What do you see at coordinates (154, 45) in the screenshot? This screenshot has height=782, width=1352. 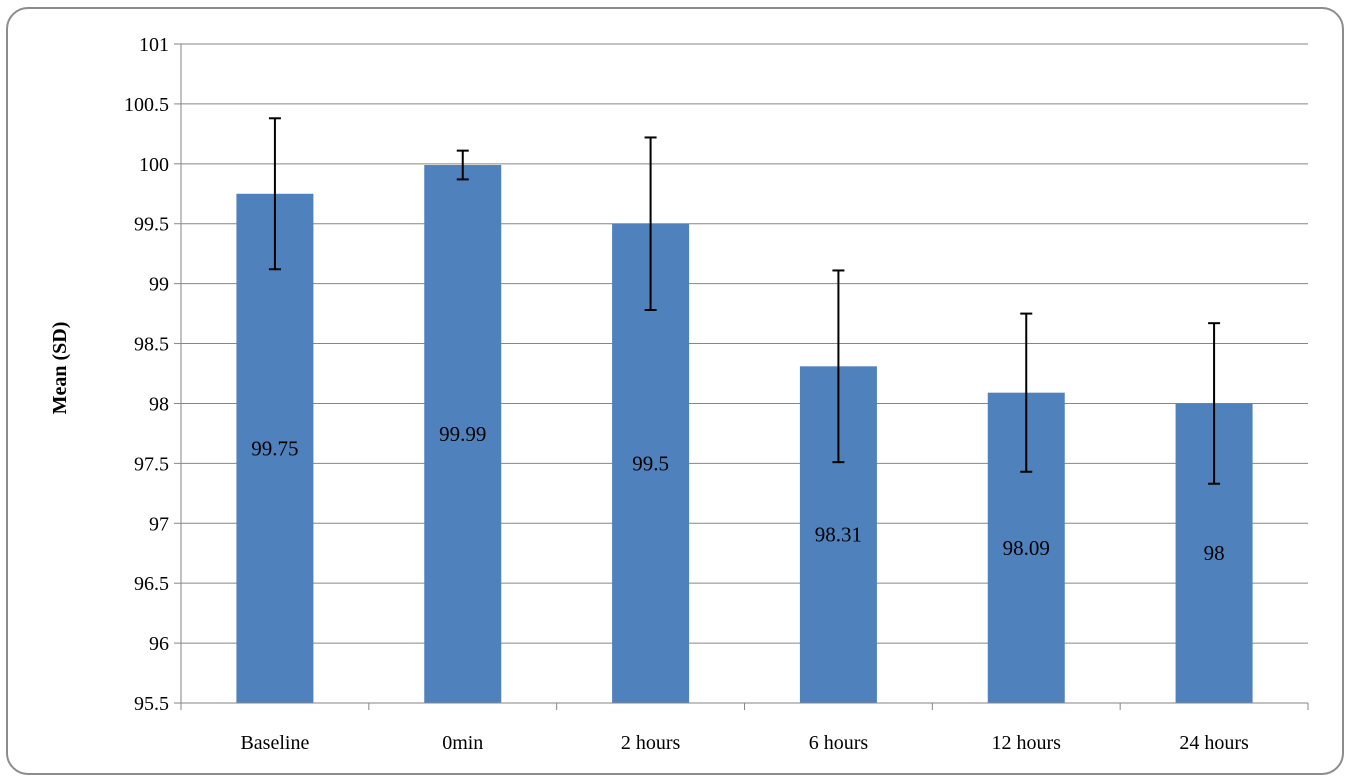 I see `y-tick-label: 101` at bounding box center [154, 45].